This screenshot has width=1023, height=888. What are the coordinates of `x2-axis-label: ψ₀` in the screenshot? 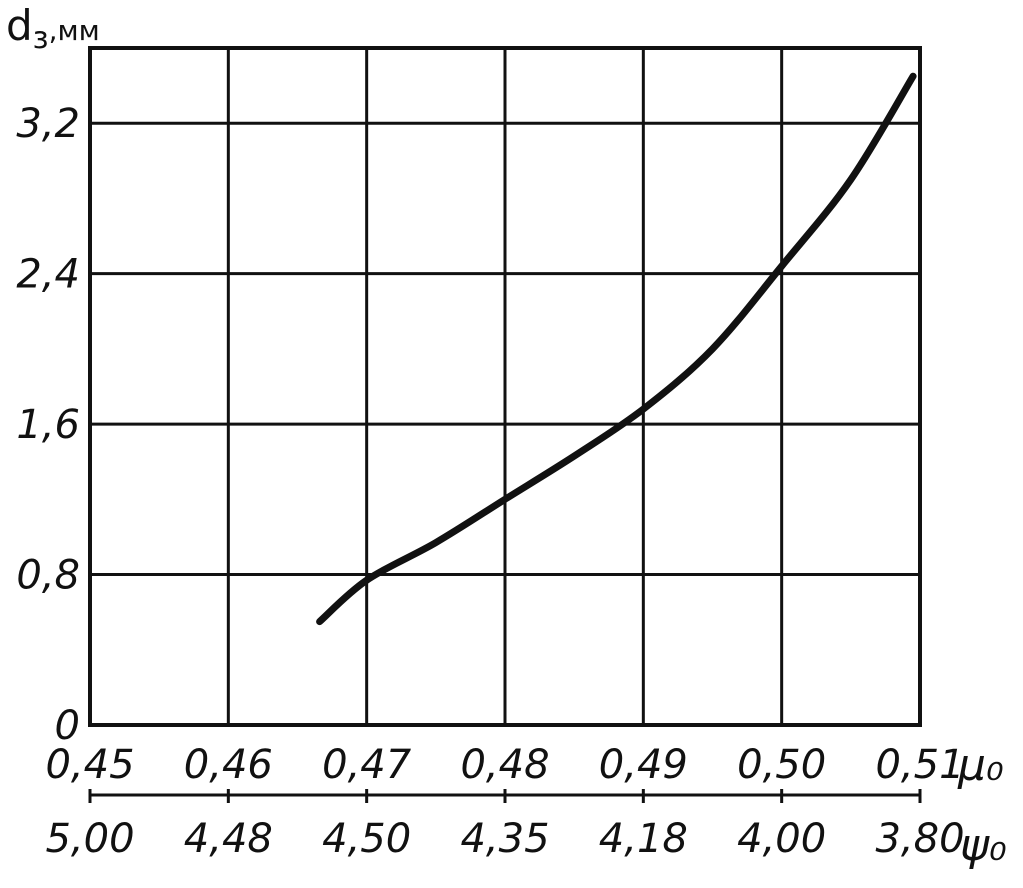 It's located at (983, 845).